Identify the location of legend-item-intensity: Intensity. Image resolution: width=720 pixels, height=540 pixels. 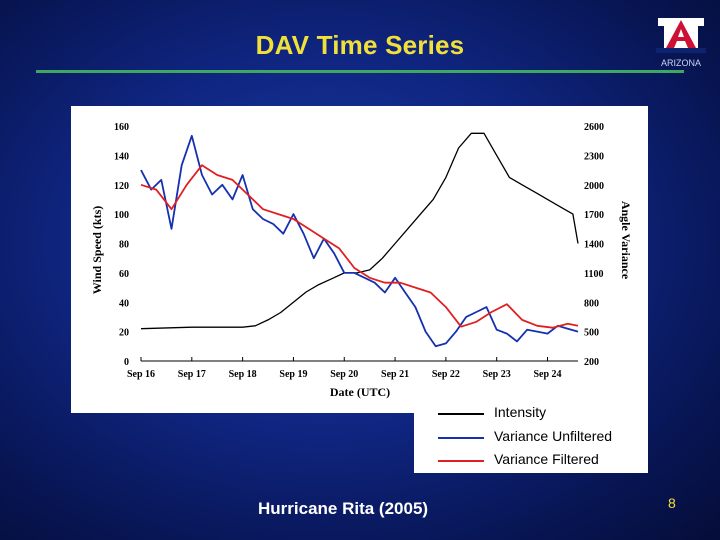
(531, 414).